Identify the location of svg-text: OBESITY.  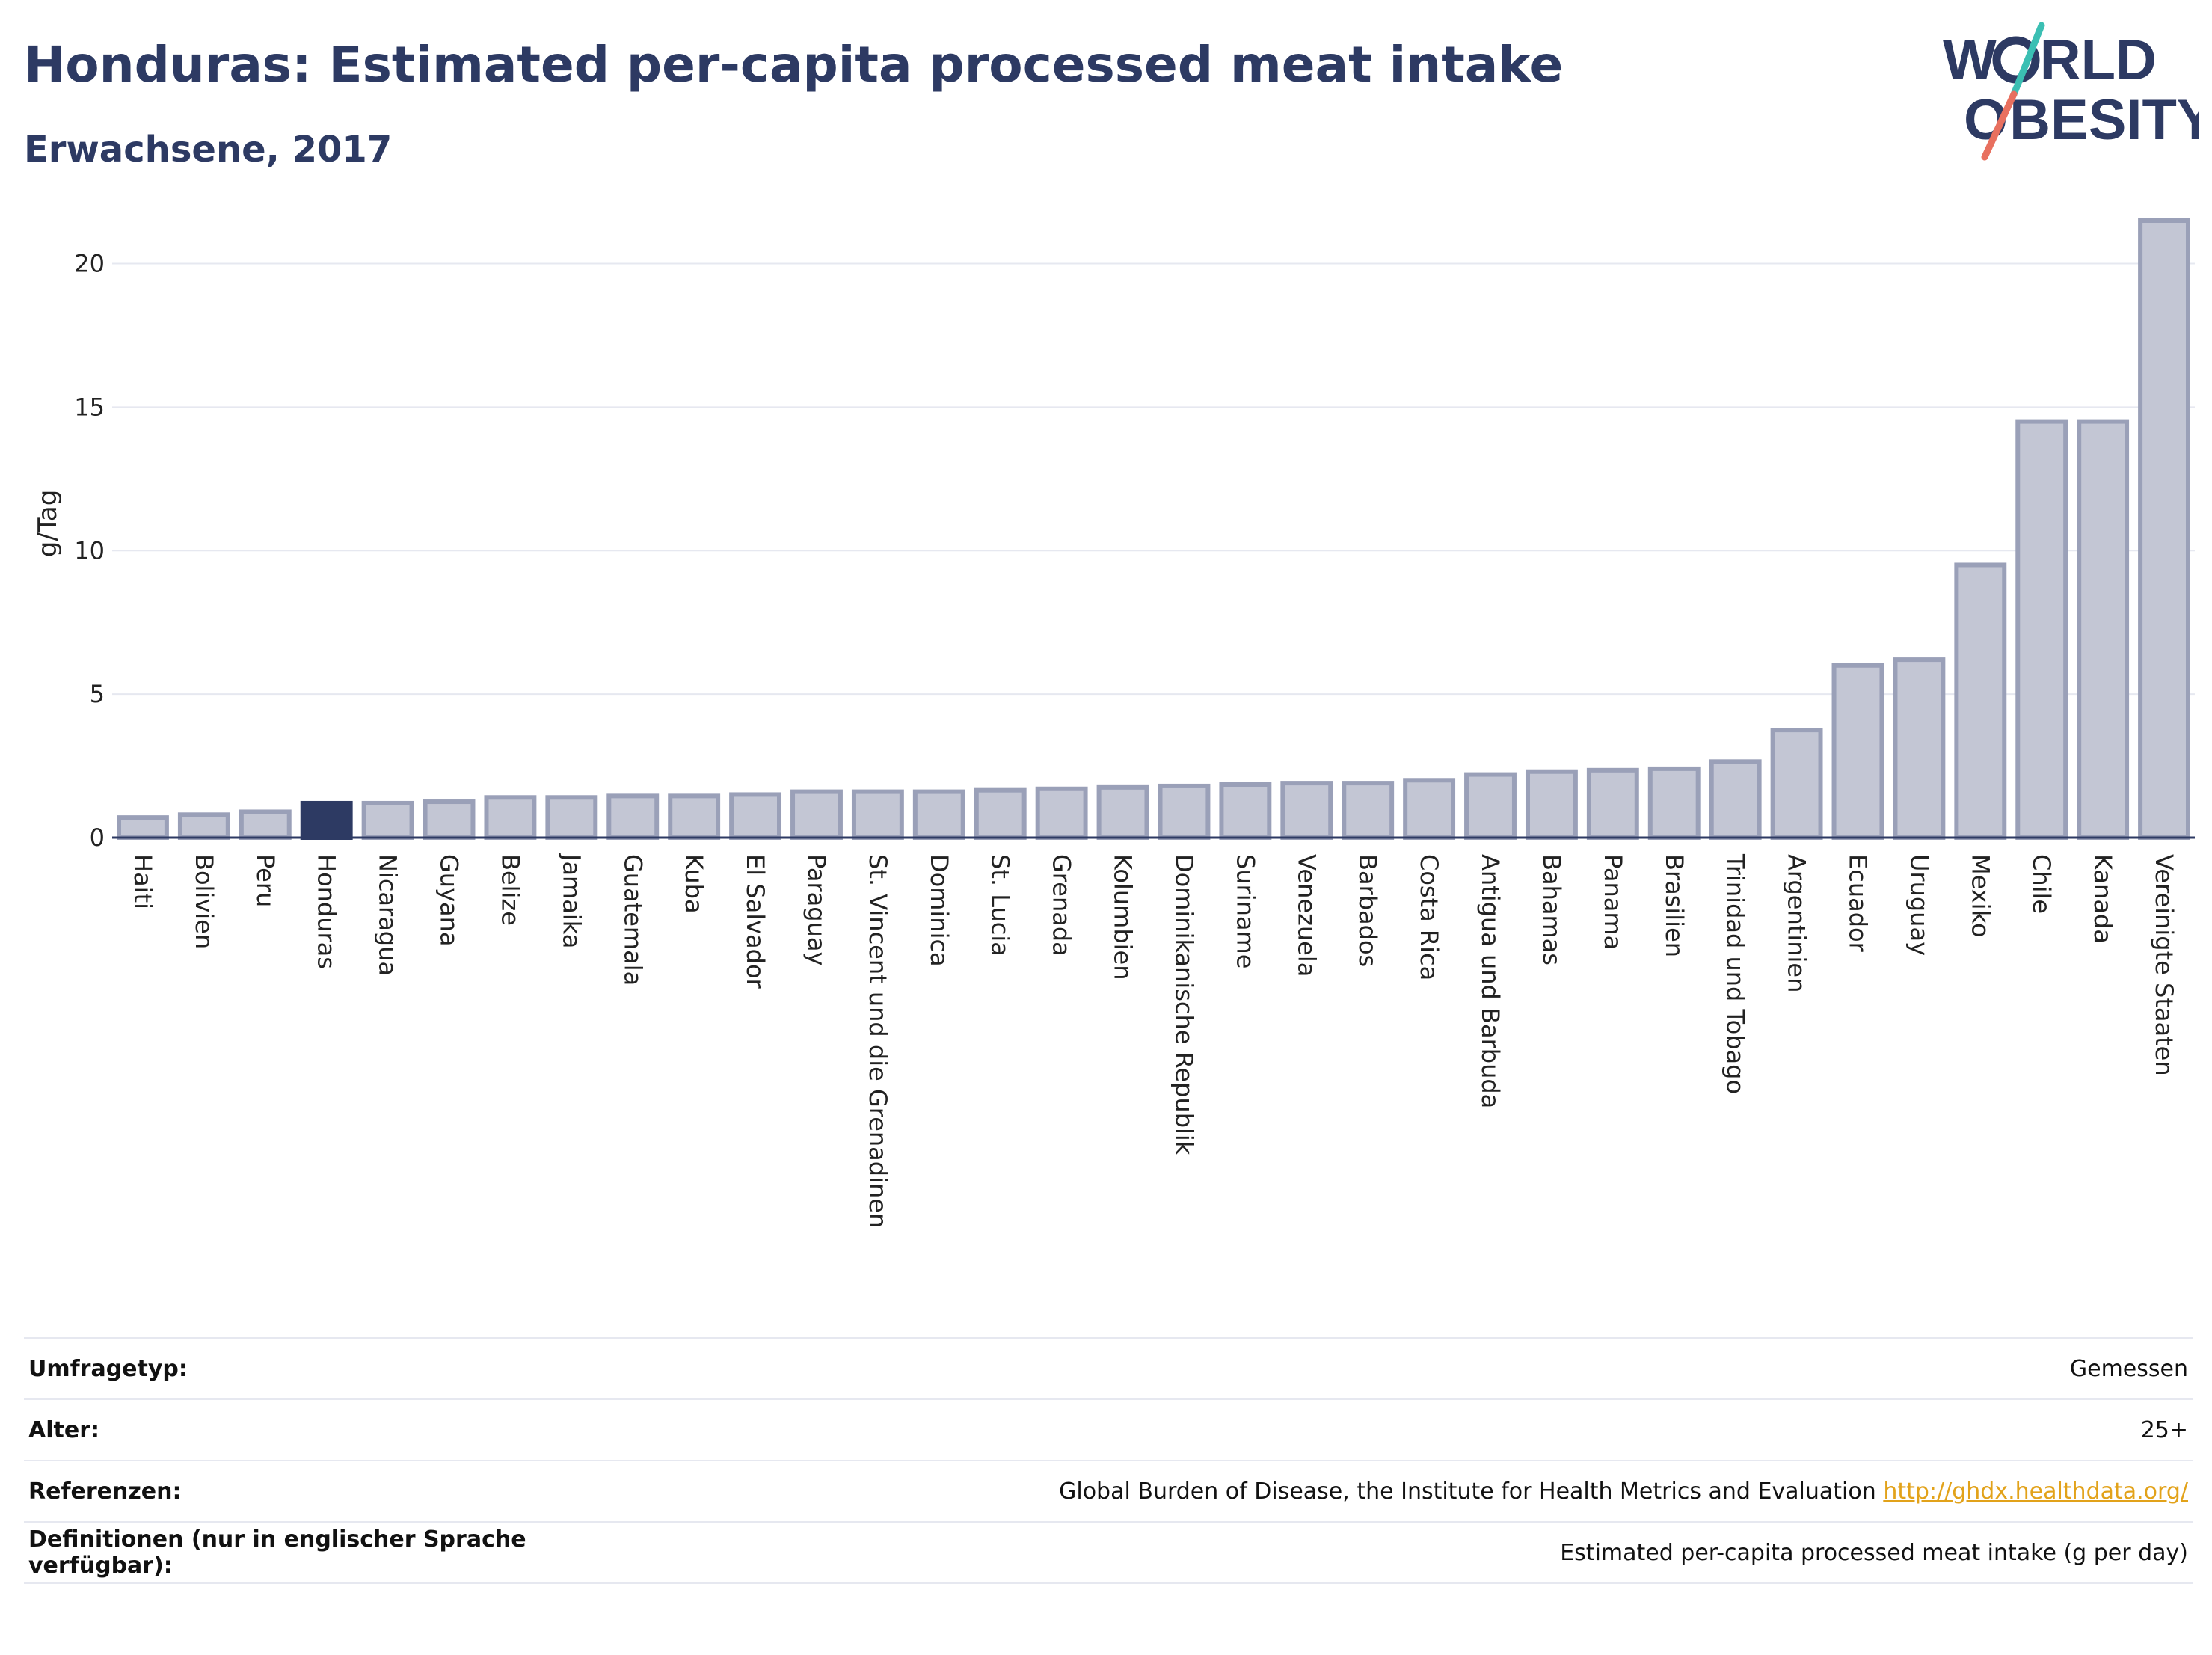
(2081, 120).